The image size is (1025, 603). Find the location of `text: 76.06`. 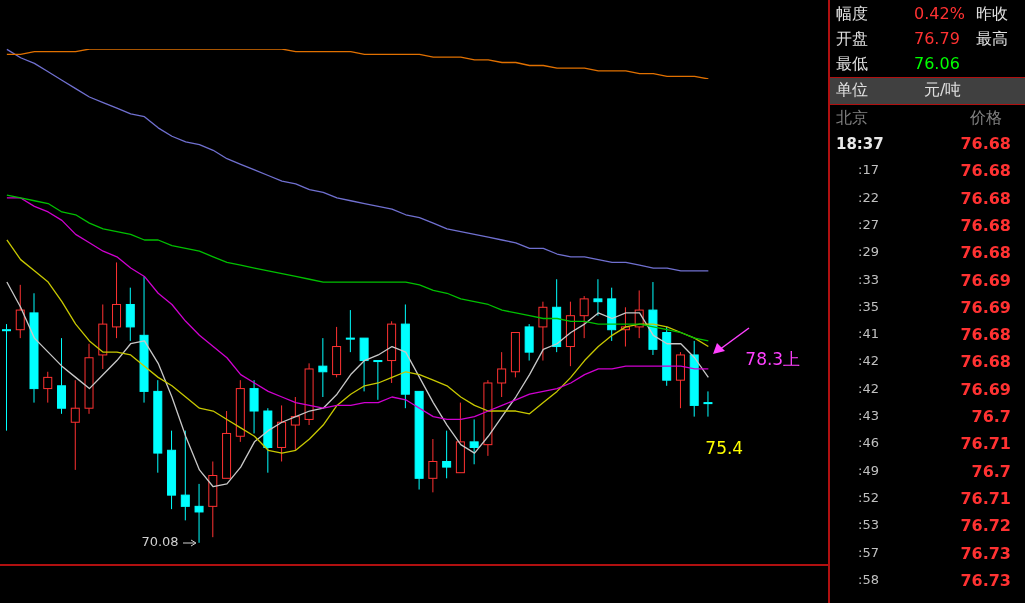

text: 76.06 is located at coordinates (937, 63).